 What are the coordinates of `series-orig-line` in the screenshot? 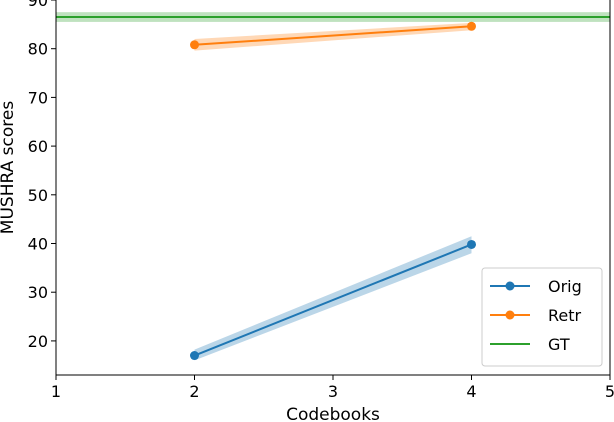 It's located at (333, 300).